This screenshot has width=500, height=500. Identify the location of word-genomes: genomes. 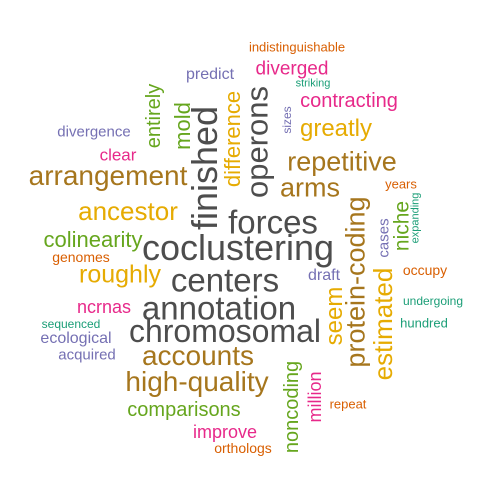
(81, 257).